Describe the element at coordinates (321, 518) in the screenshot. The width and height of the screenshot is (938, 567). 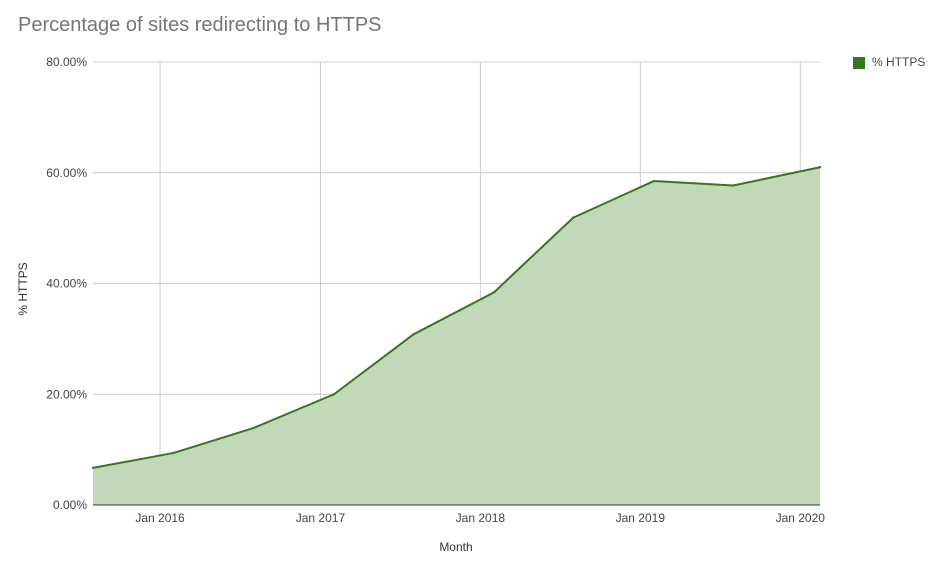
I see `x-tick-label: Jan 2017` at that location.